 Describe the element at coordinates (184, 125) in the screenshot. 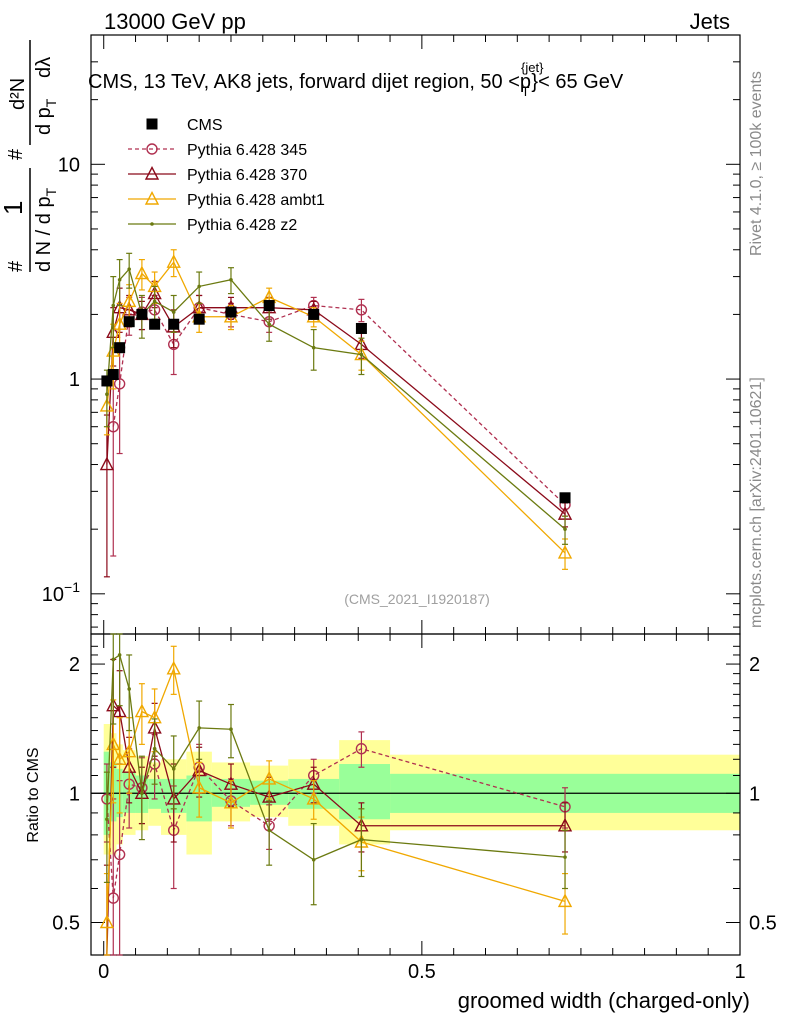

I see `legend-item: CMS` at that location.